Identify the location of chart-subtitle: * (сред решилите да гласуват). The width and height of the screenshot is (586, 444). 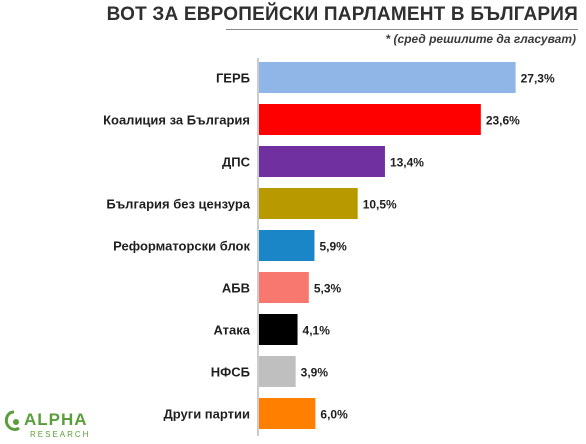
(480, 39).